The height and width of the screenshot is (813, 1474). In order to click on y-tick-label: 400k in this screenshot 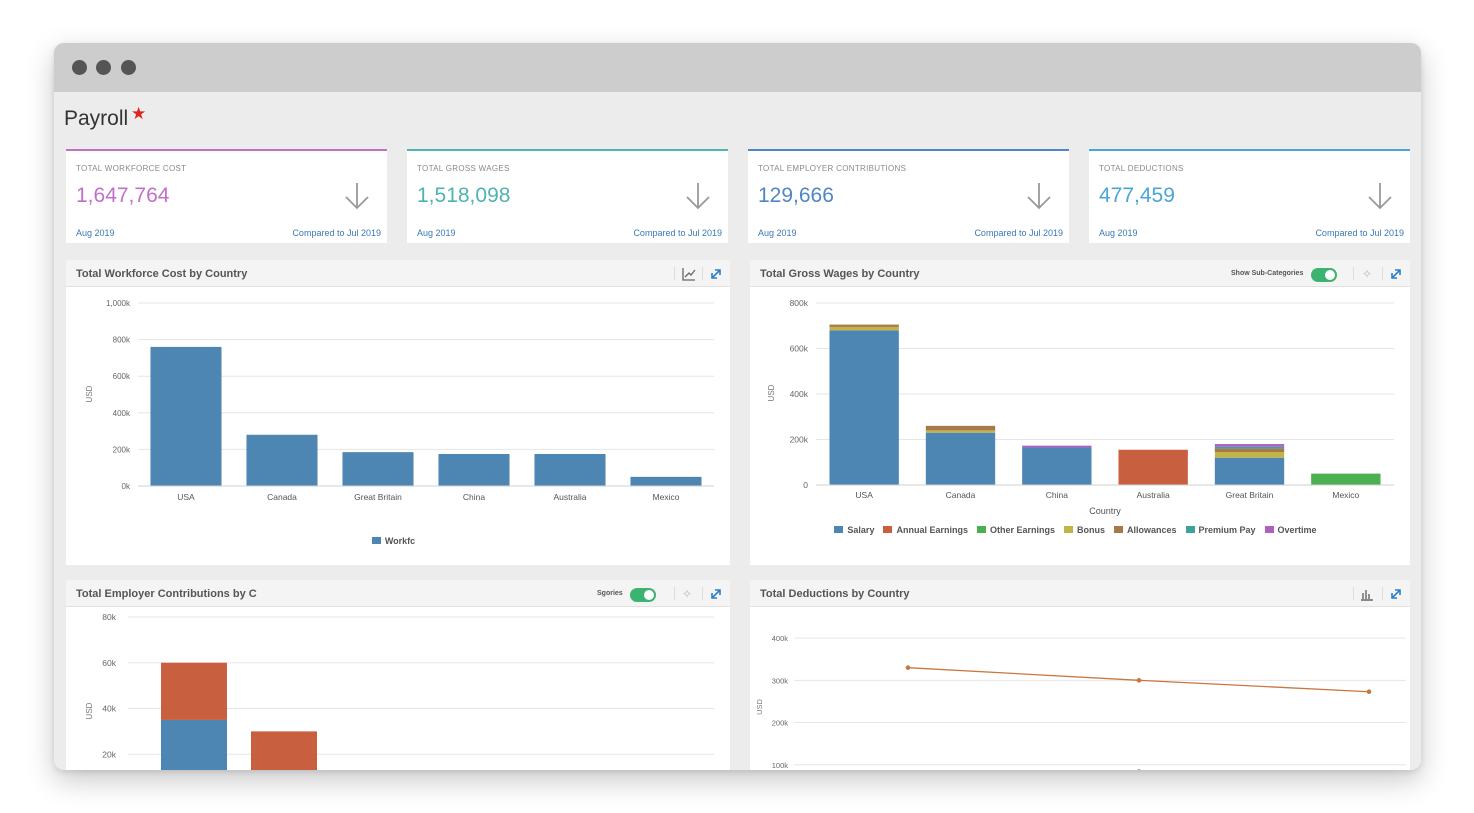, I will do `click(799, 394)`.